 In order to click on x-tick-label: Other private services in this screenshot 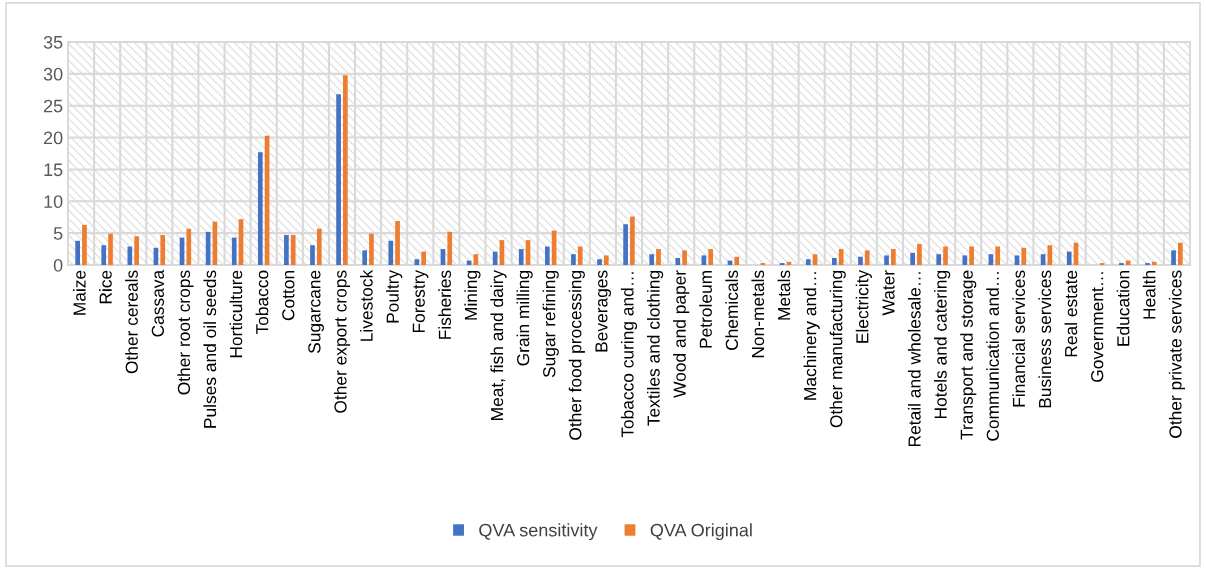, I will do `click(1177, 354)`.